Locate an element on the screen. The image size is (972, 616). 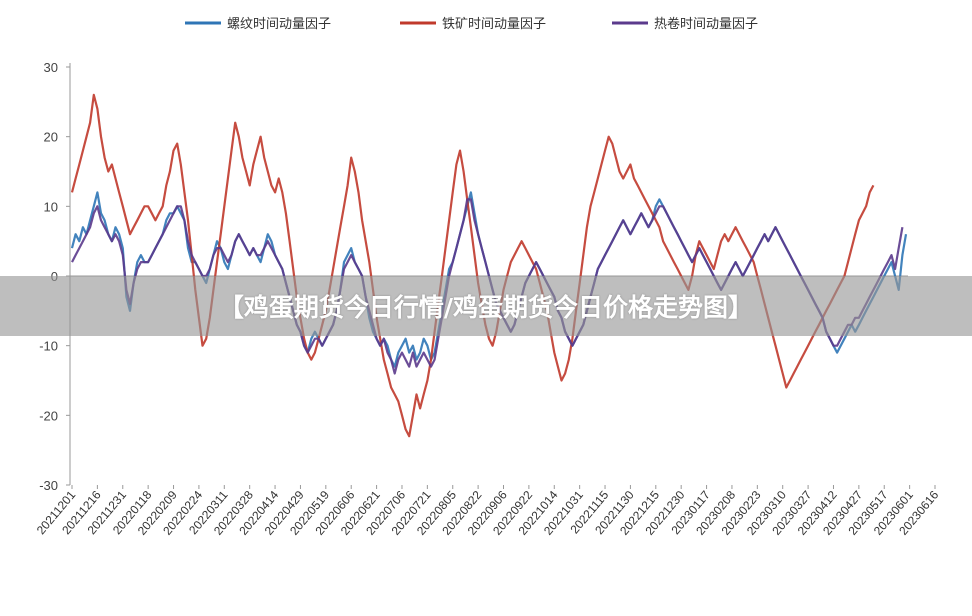
y-tick-label: 10 is located at coordinates (51, 206).